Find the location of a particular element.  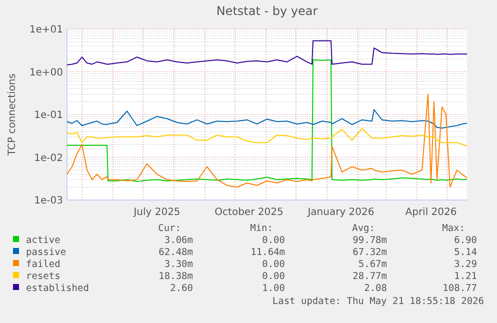

text: 99.78m is located at coordinates (370, 240).